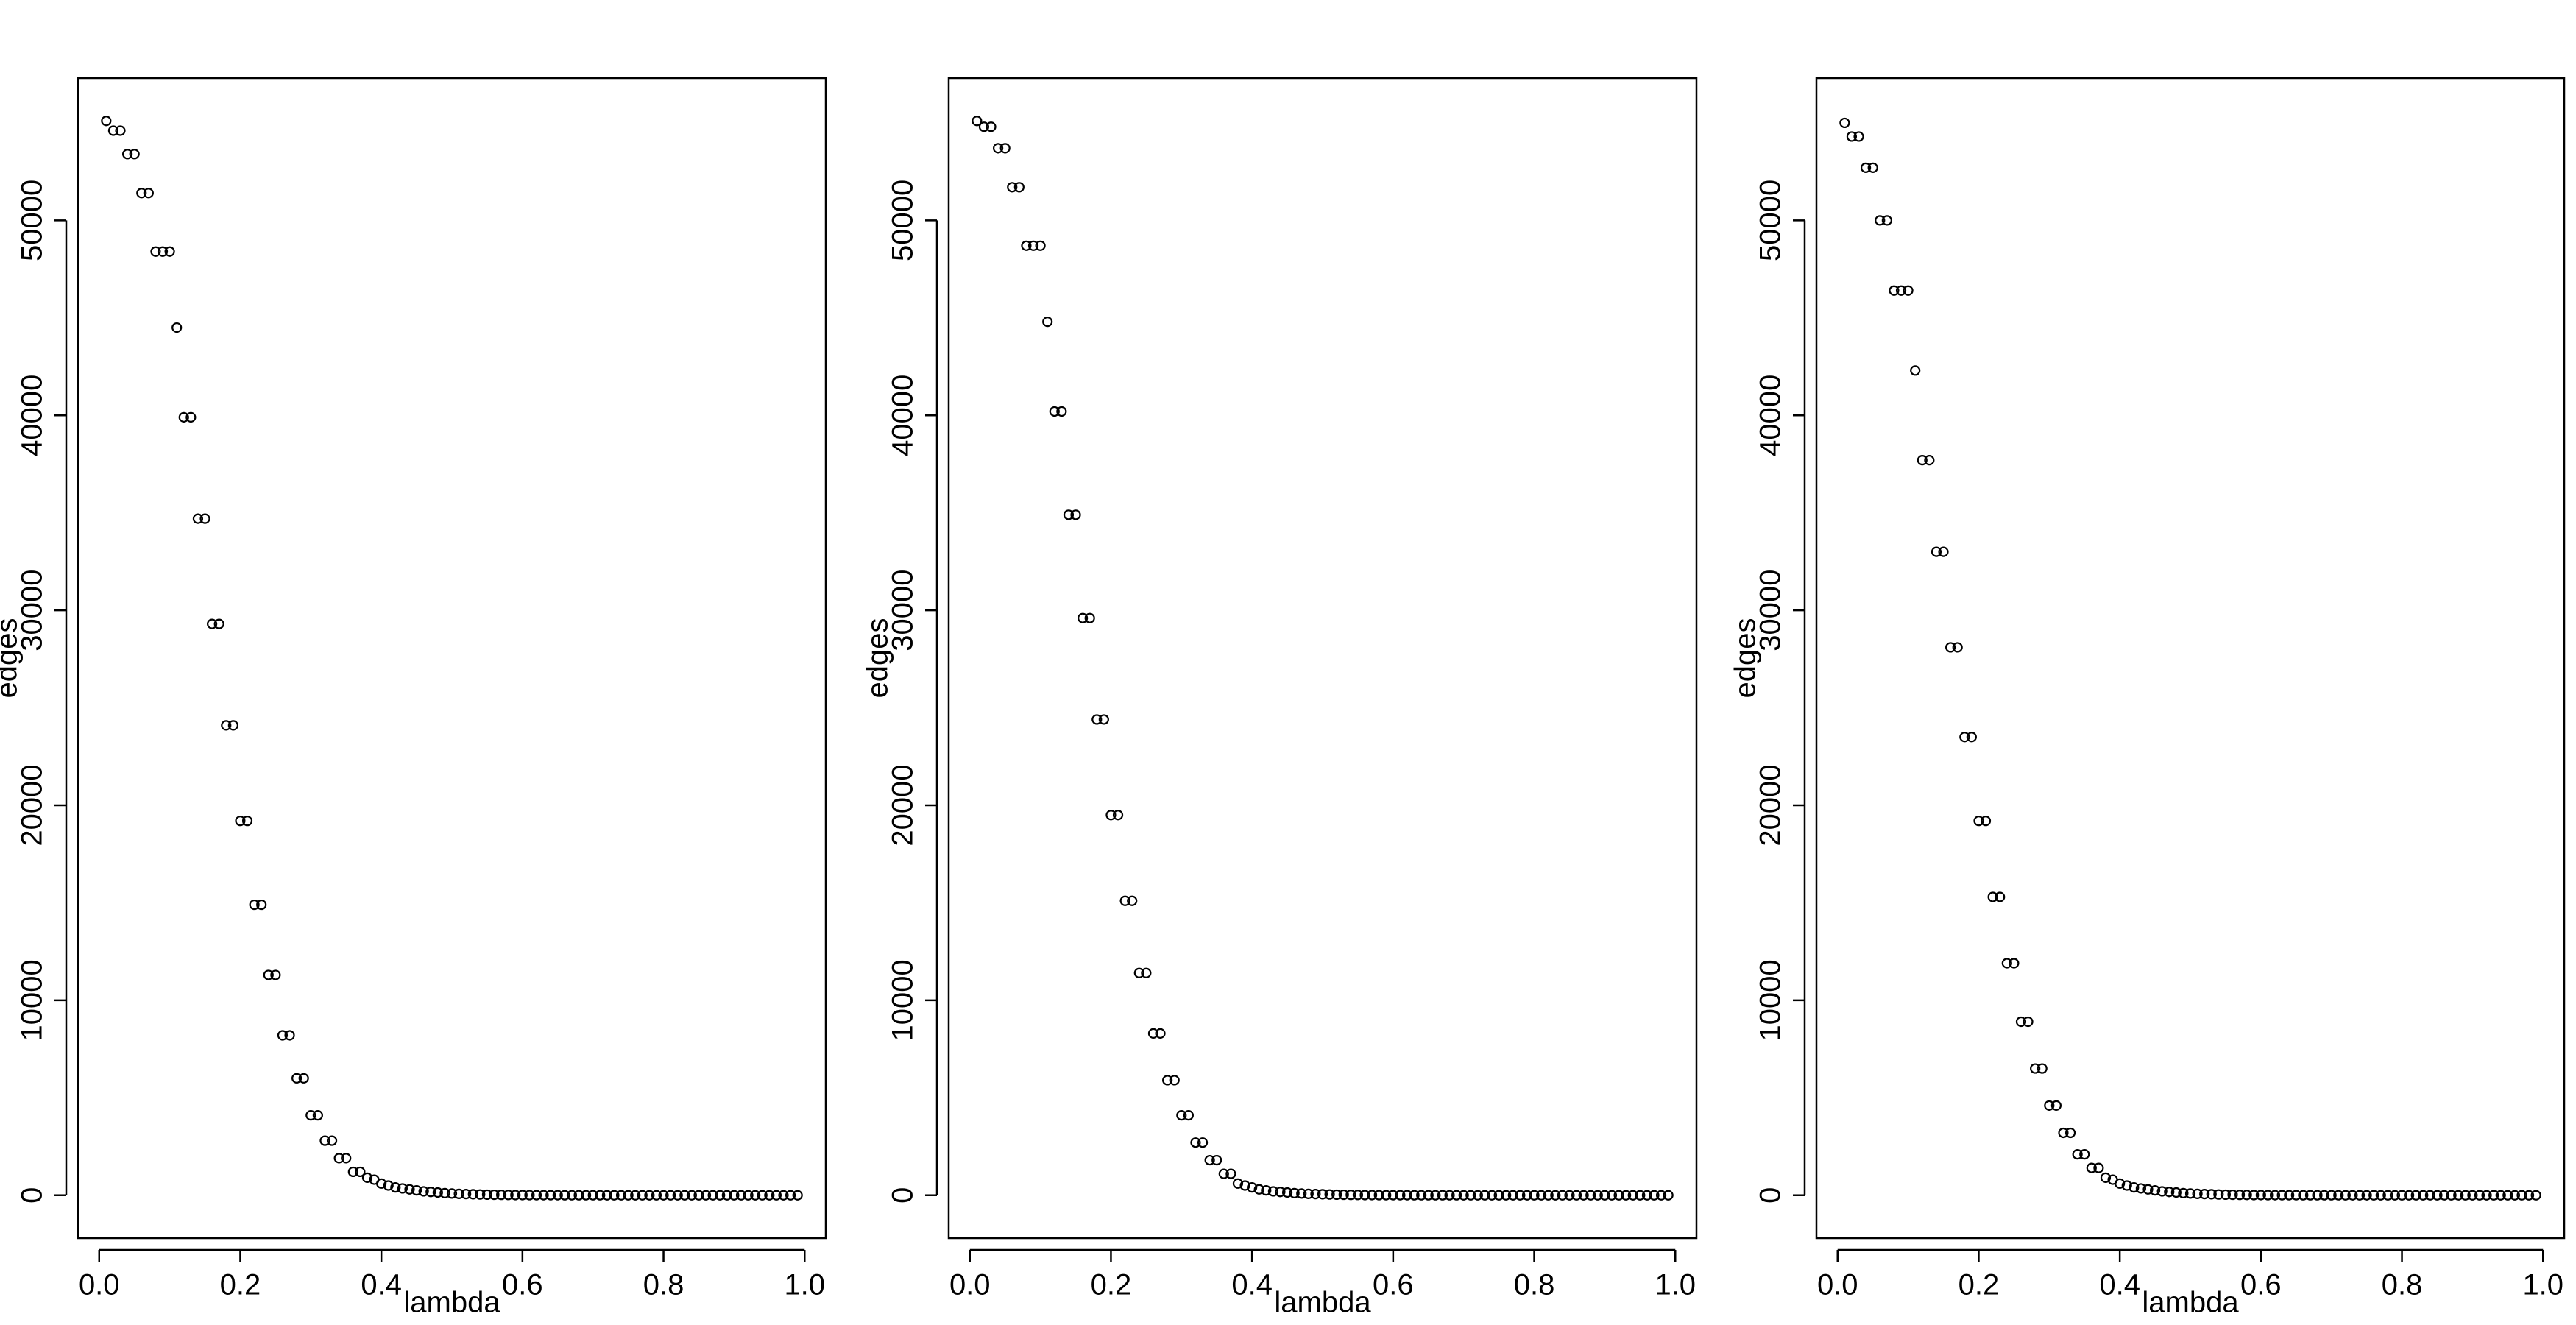 The height and width of the screenshot is (1325, 2576). I want to click on y-tick-label: 30000, so click(903, 610).